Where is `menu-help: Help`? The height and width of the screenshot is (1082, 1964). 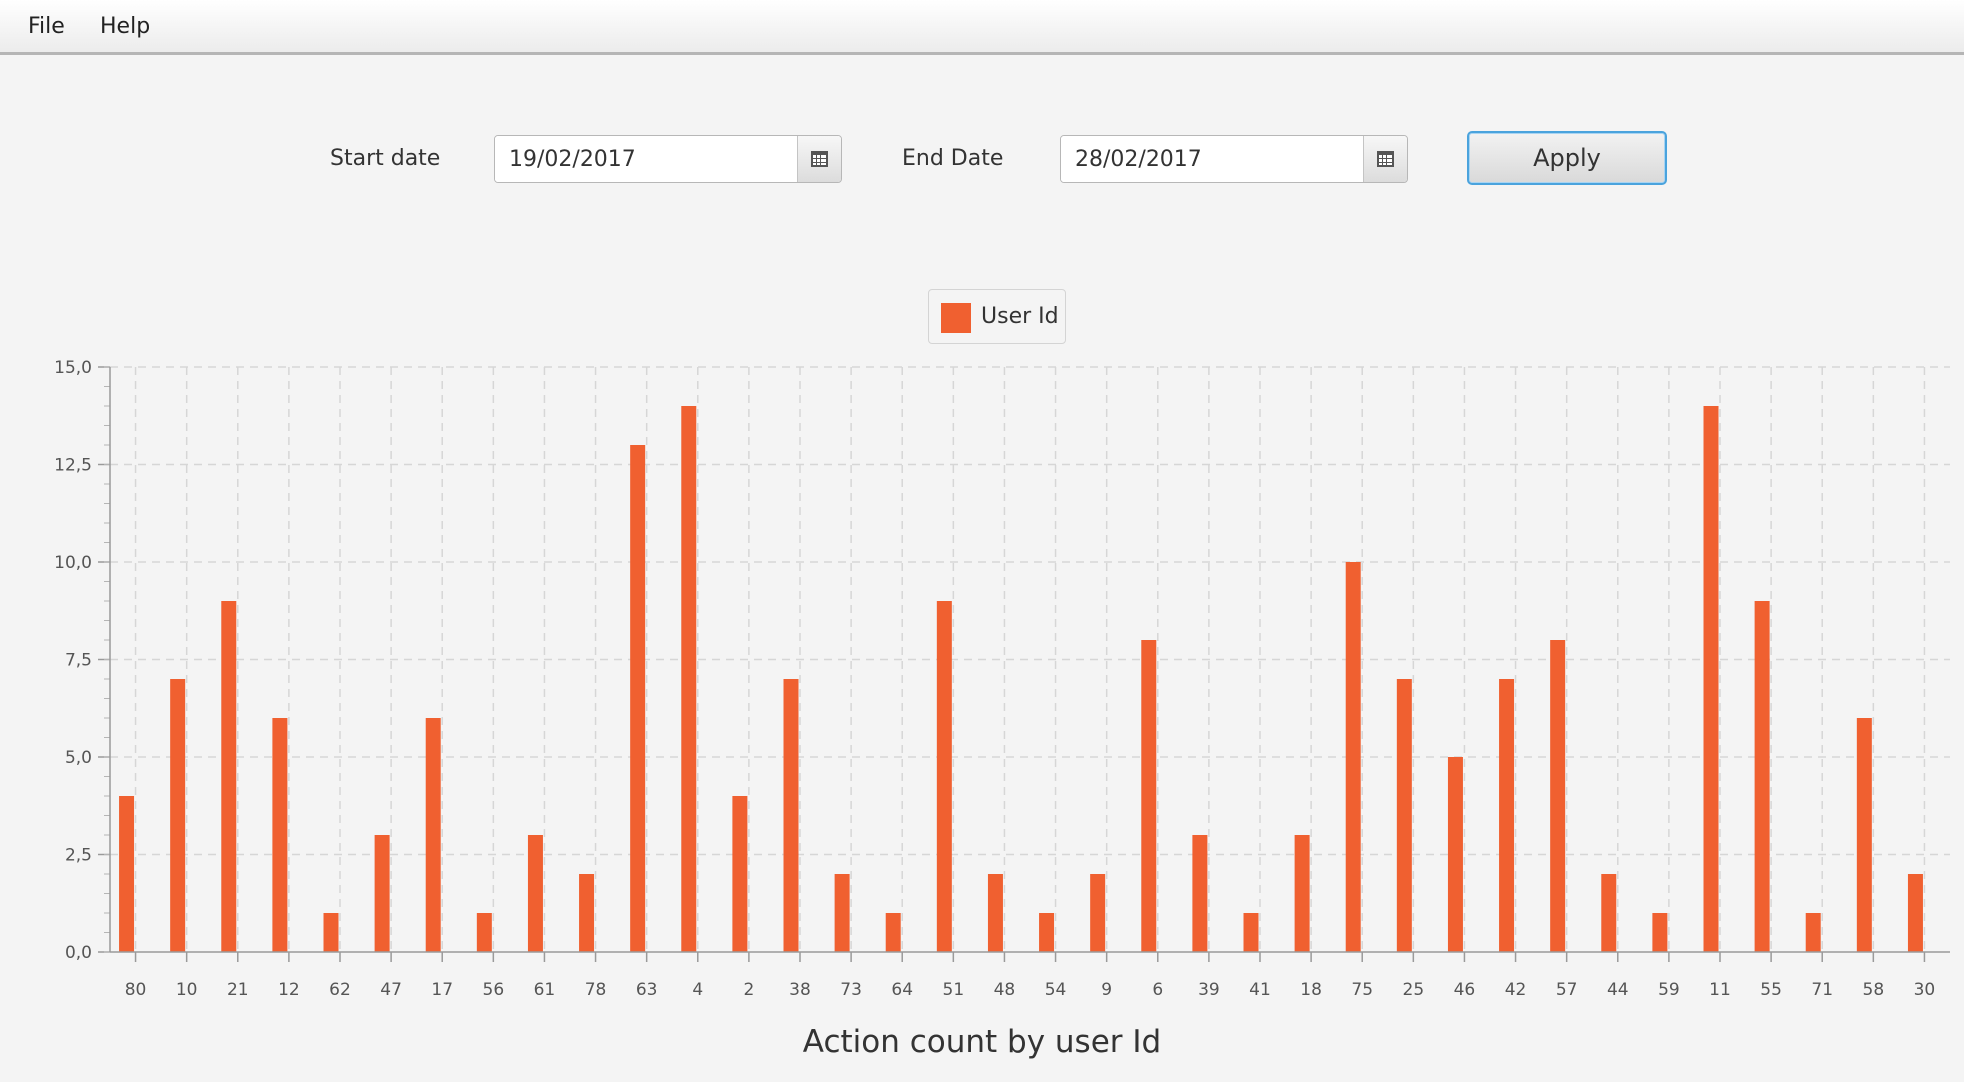 menu-help: Help is located at coordinates (125, 26).